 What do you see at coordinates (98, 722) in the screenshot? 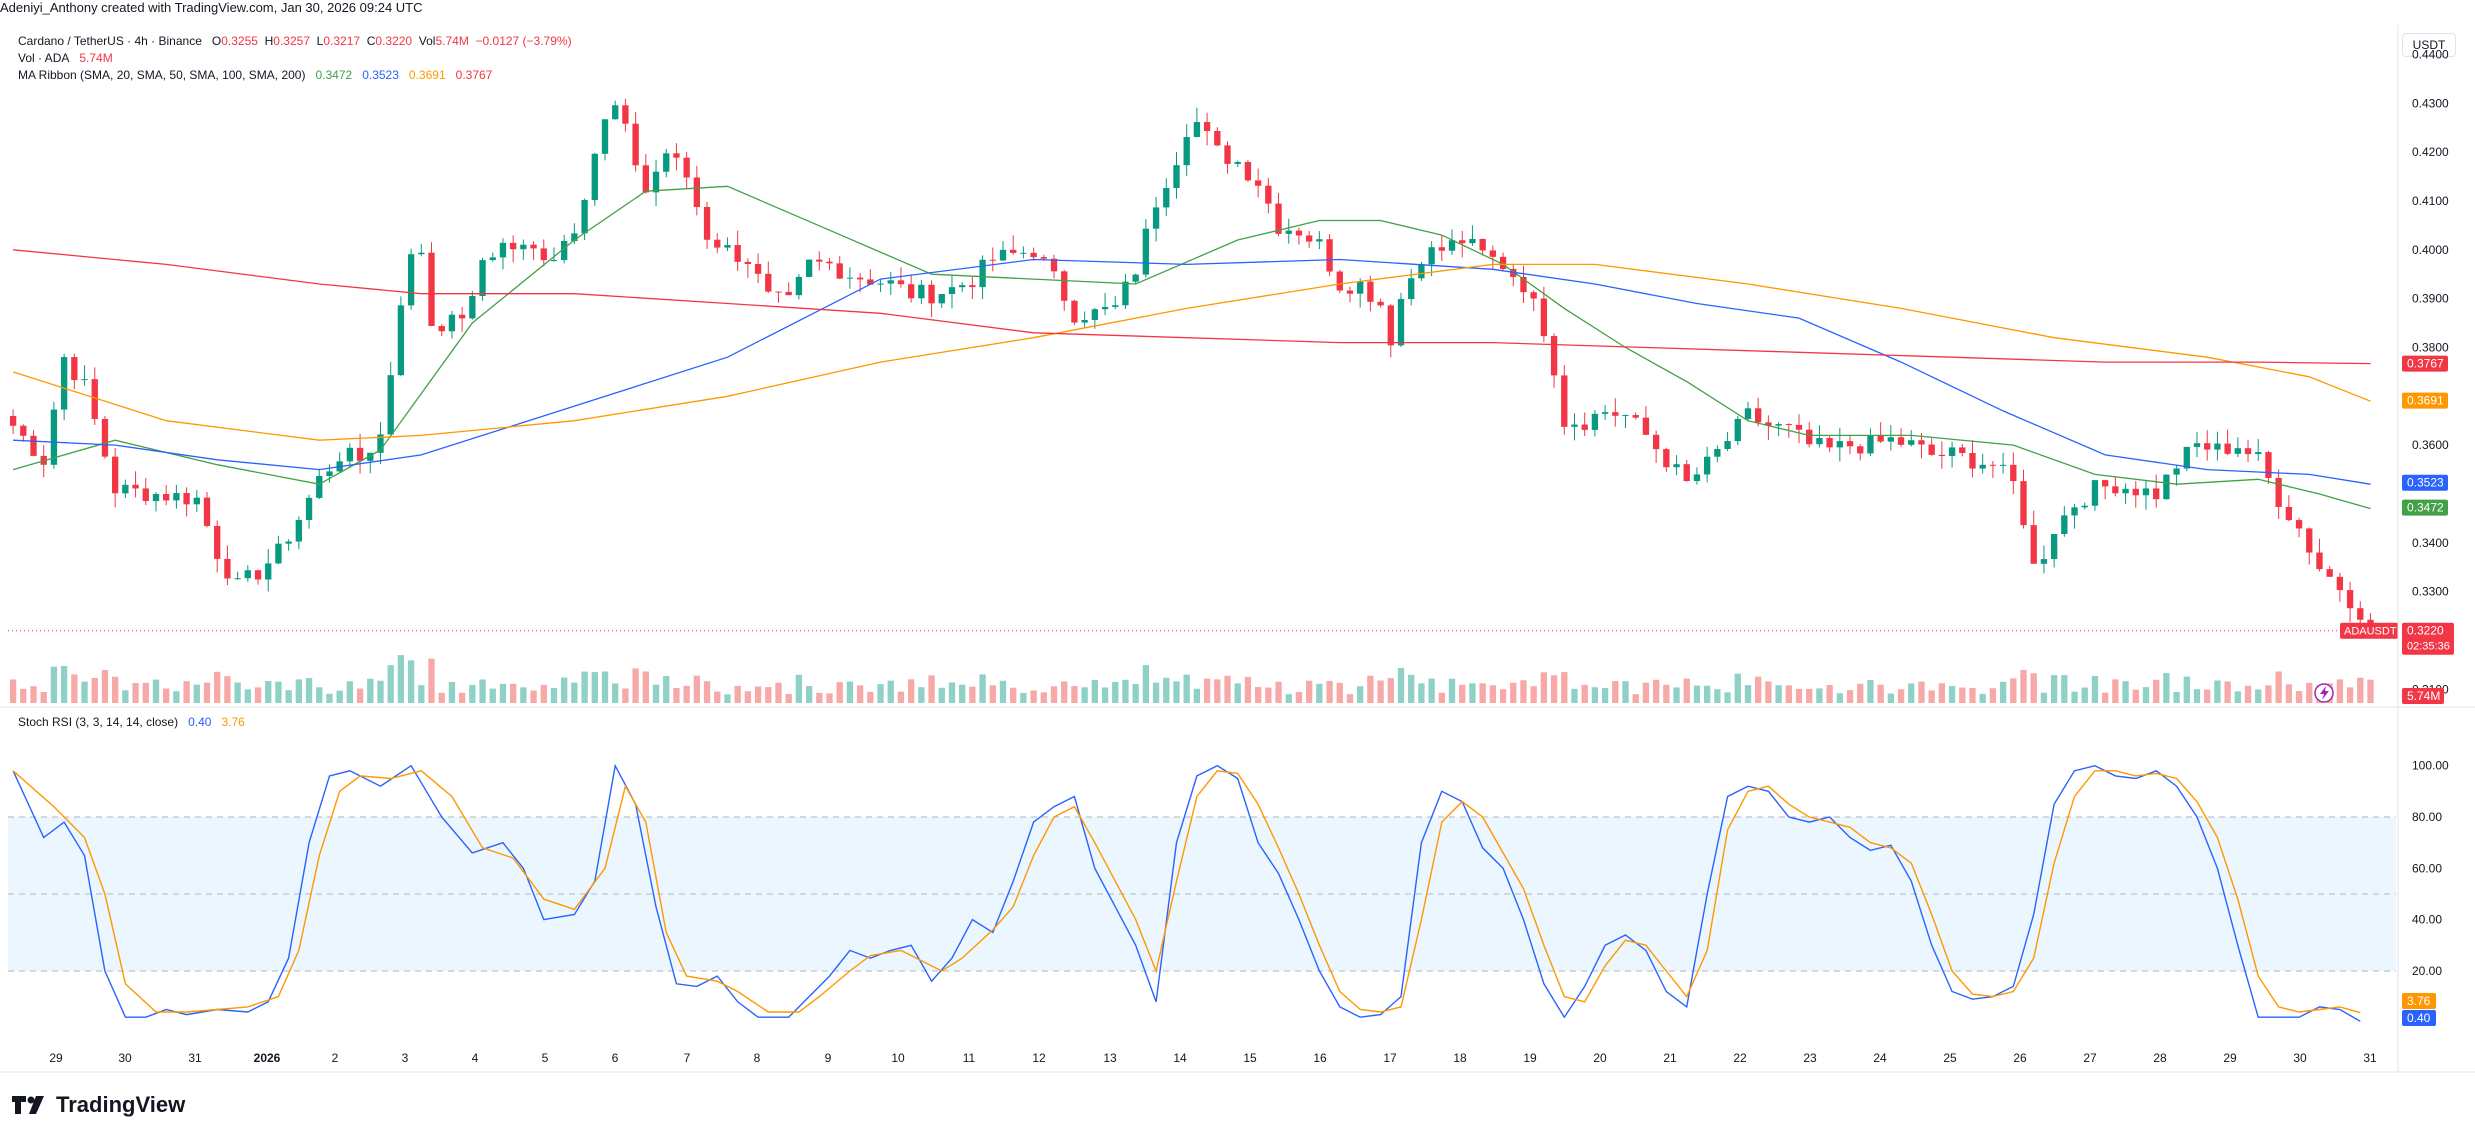
I see `stoch-rsi-label: Stoch RSI (3, 3, 14, 14, close)` at bounding box center [98, 722].